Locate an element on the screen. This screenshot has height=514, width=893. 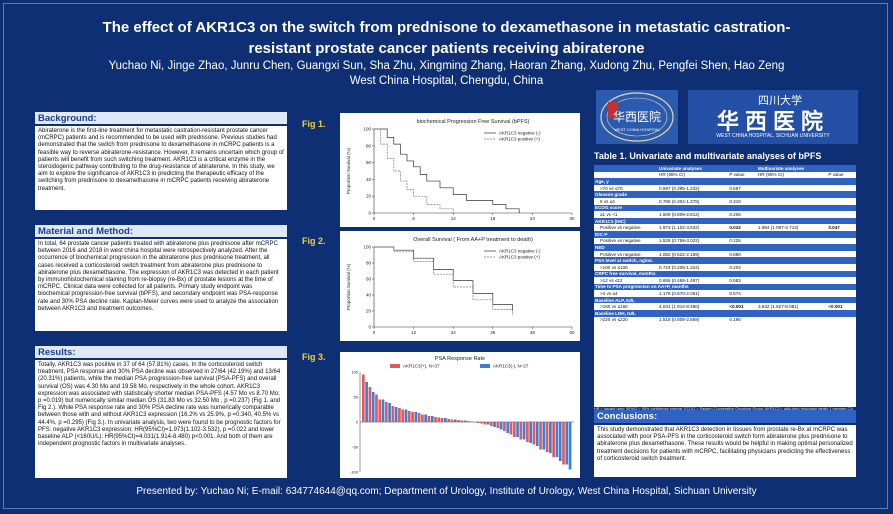
logo1-text: 华西医院 is located at coordinates (636, 117).